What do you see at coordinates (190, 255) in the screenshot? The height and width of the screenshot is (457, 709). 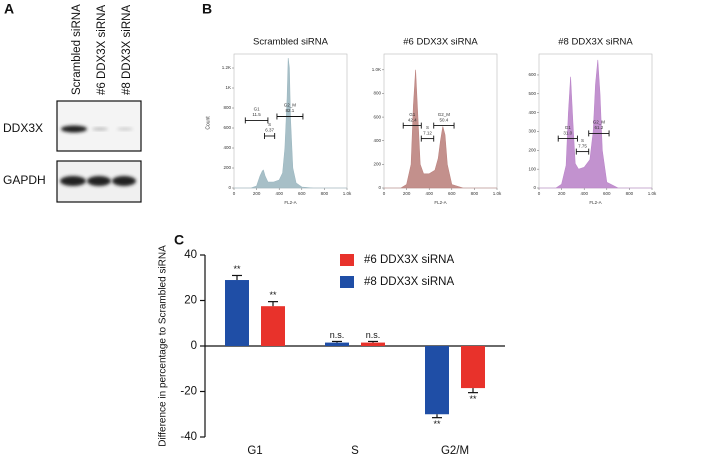 I see `y-tick-label: 40` at bounding box center [190, 255].